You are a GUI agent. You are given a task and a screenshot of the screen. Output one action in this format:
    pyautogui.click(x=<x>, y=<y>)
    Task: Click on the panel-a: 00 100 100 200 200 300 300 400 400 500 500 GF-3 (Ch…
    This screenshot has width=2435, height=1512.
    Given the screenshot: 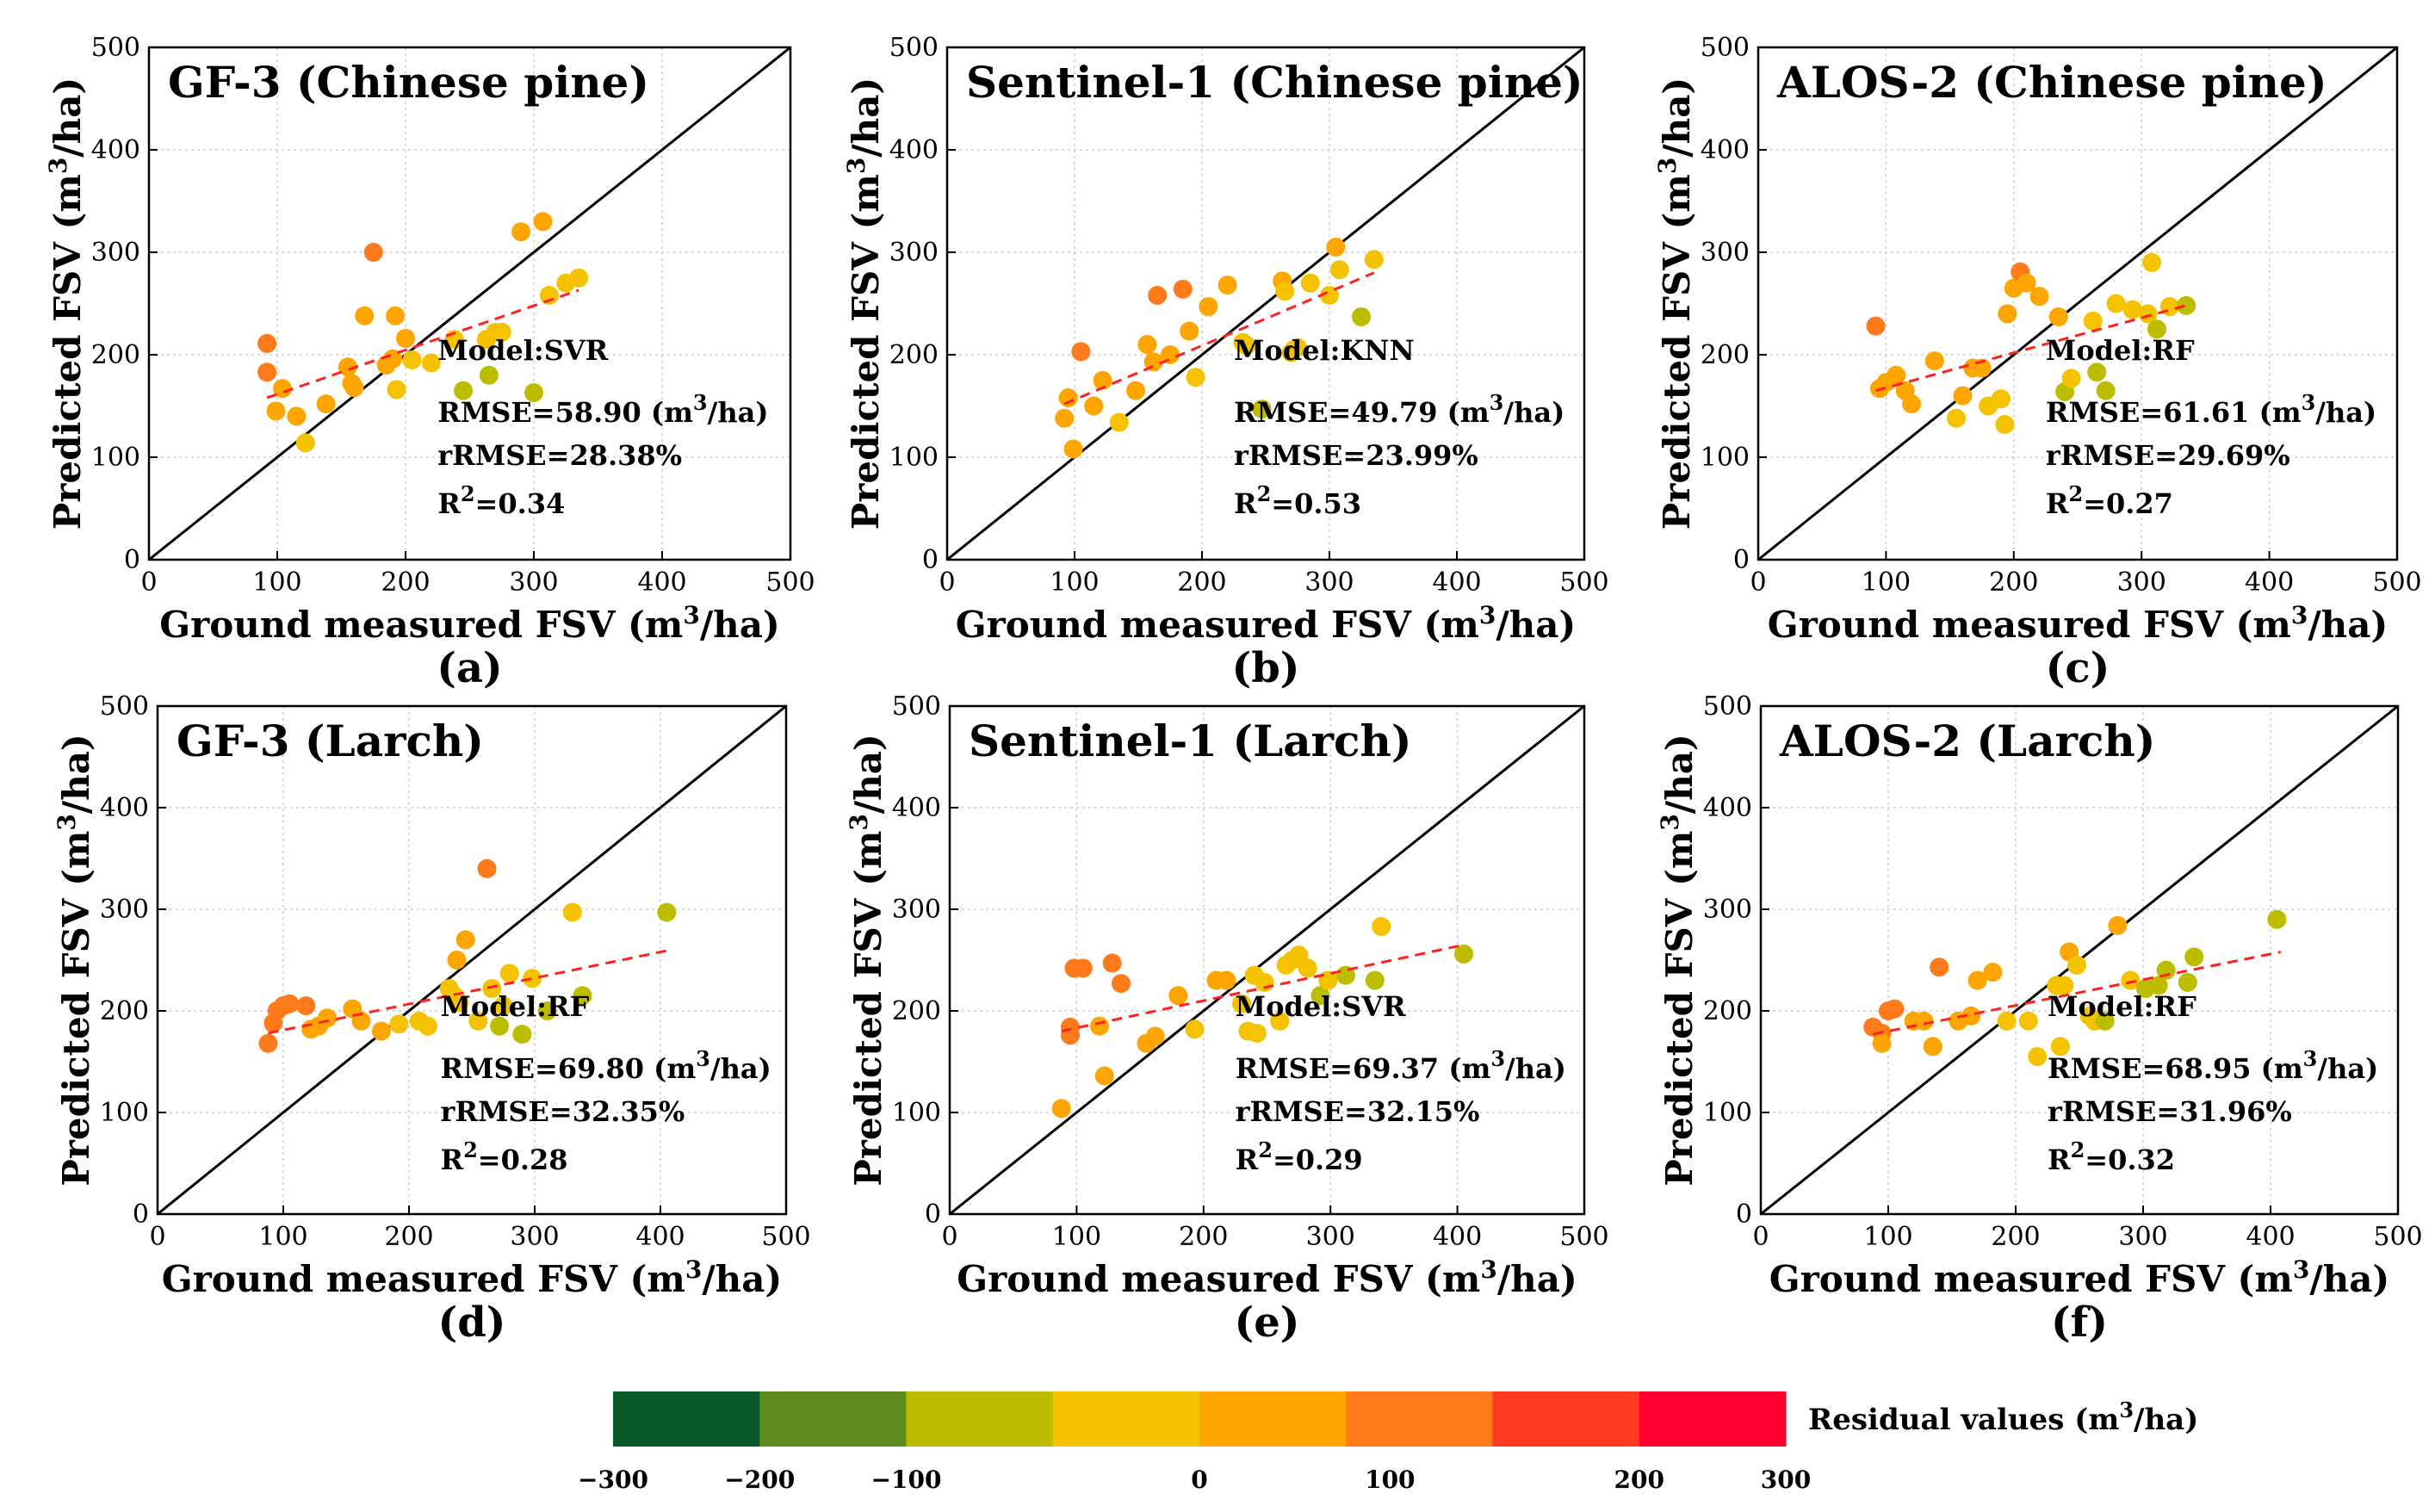 What is the action you would take?
    pyautogui.click(x=430, y=362)
    